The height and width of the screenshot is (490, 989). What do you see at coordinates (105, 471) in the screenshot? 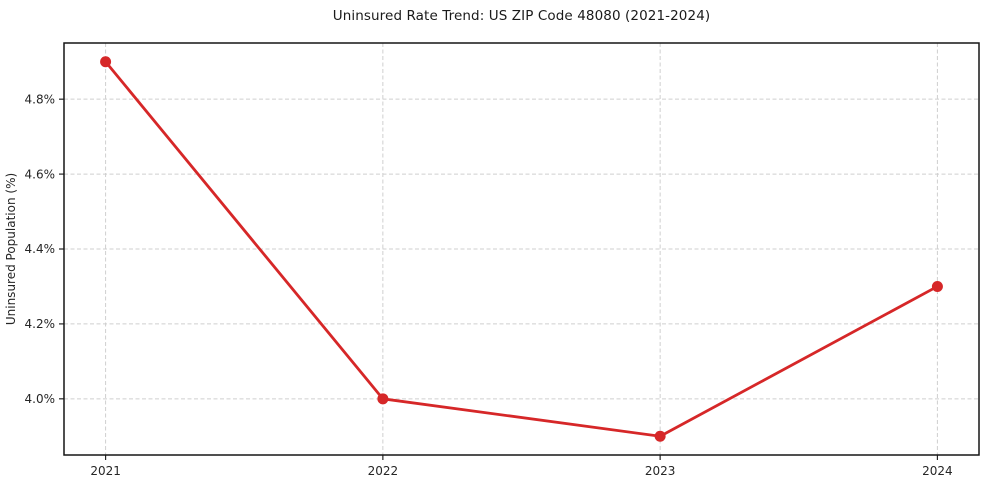
I see `x-tick-label: 2021` at bounding box center [105, 471].